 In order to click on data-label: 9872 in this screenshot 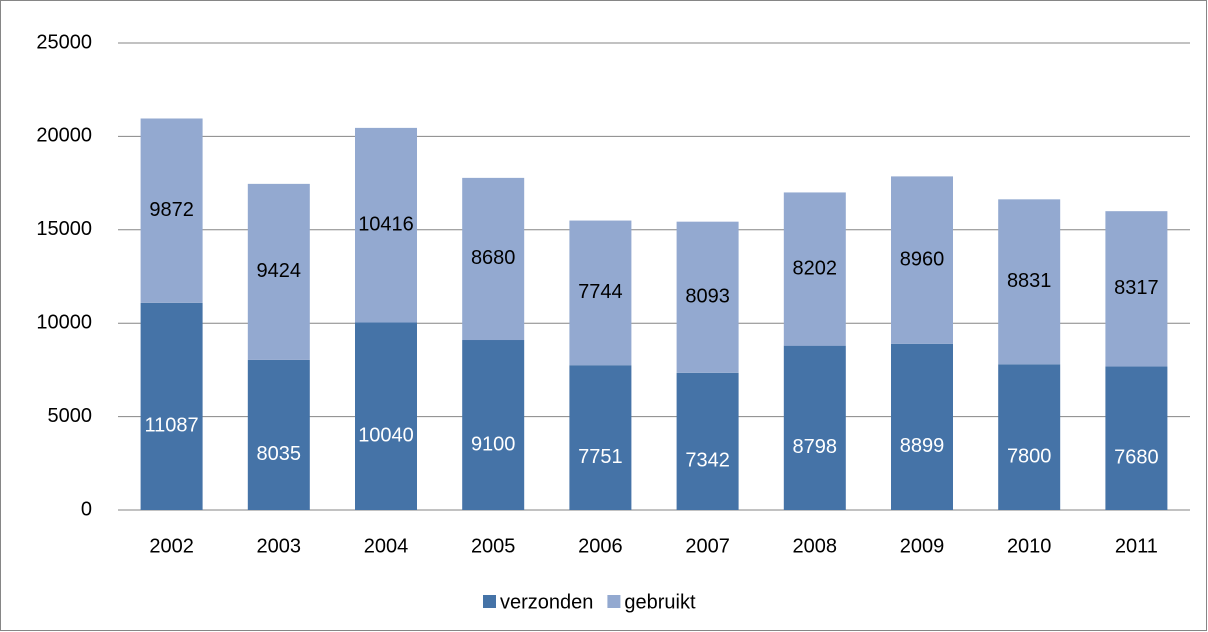, I will do `click(171, 210)`.